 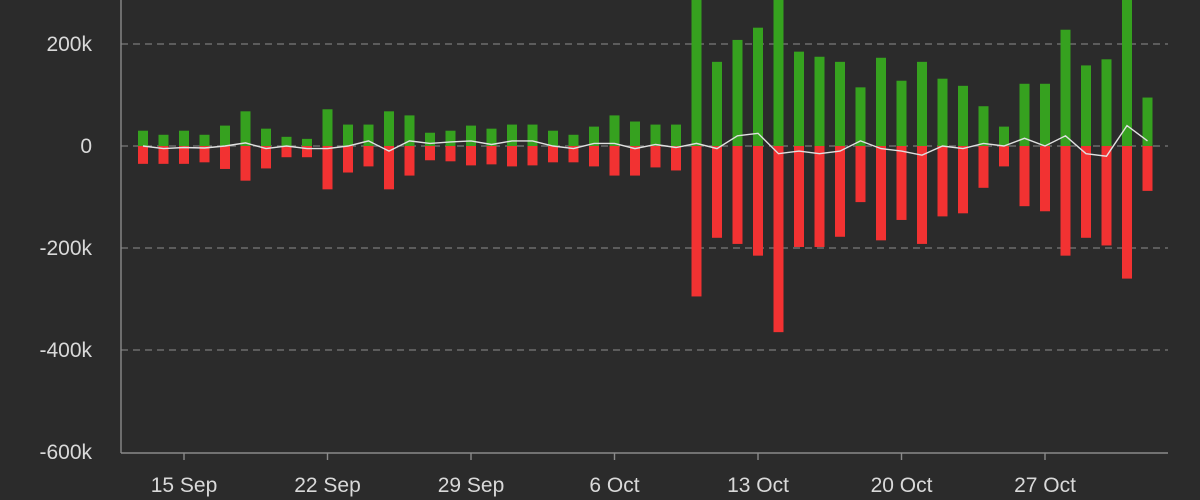 What do you see at coordinates (69, 44) in the screenshot?
I see `y-tick-label: 200k` at bounding box center [69, 44].